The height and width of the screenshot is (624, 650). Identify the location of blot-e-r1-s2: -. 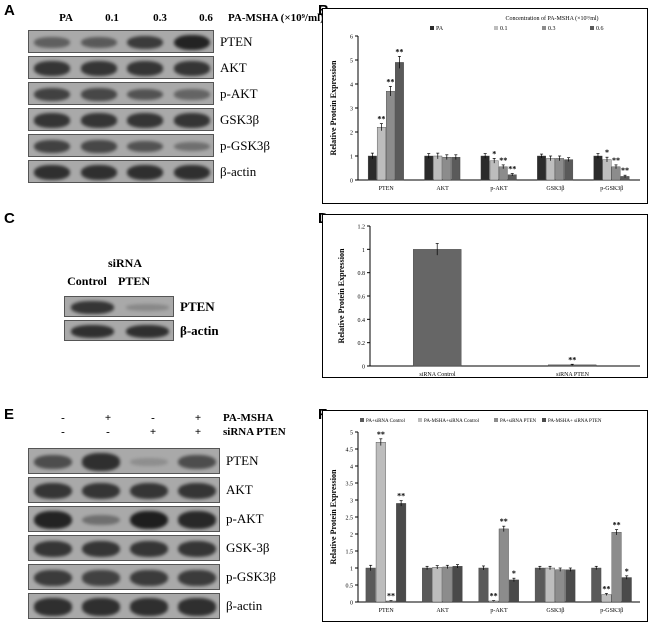
(153, 418).